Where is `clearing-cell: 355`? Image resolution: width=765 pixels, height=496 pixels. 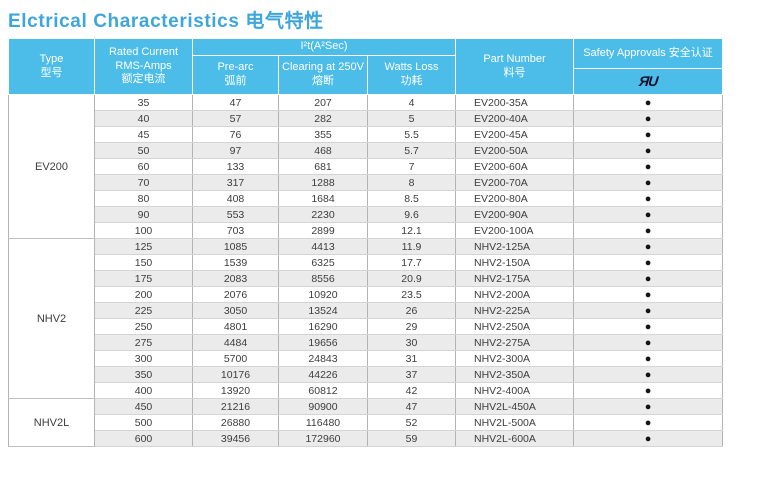
clearing-cell: 355 is located at coordinates (323, 134).